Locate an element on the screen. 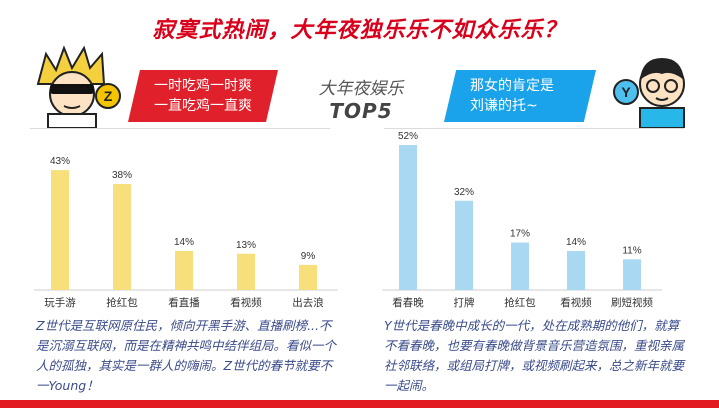 The width and height of the screenshot is (719, 408). right-category-label-4: 刷短视频 is located at coordinates (632, 302).